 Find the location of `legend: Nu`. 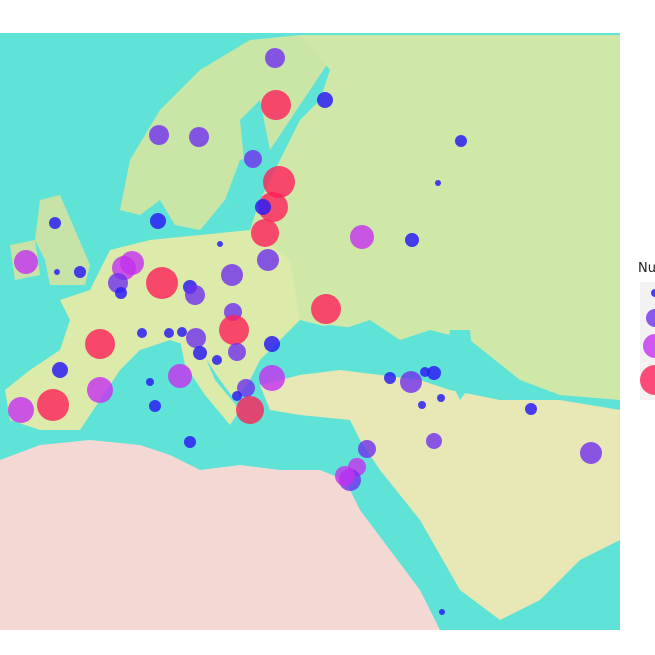

legend: Nu is located at coordinates (646, 330).